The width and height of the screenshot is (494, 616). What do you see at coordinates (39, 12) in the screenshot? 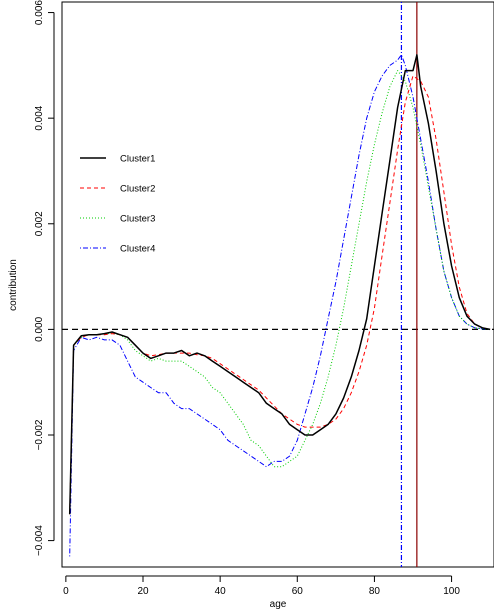
I see `y-tick-label: 0.006` at bounding box center [39, 12].